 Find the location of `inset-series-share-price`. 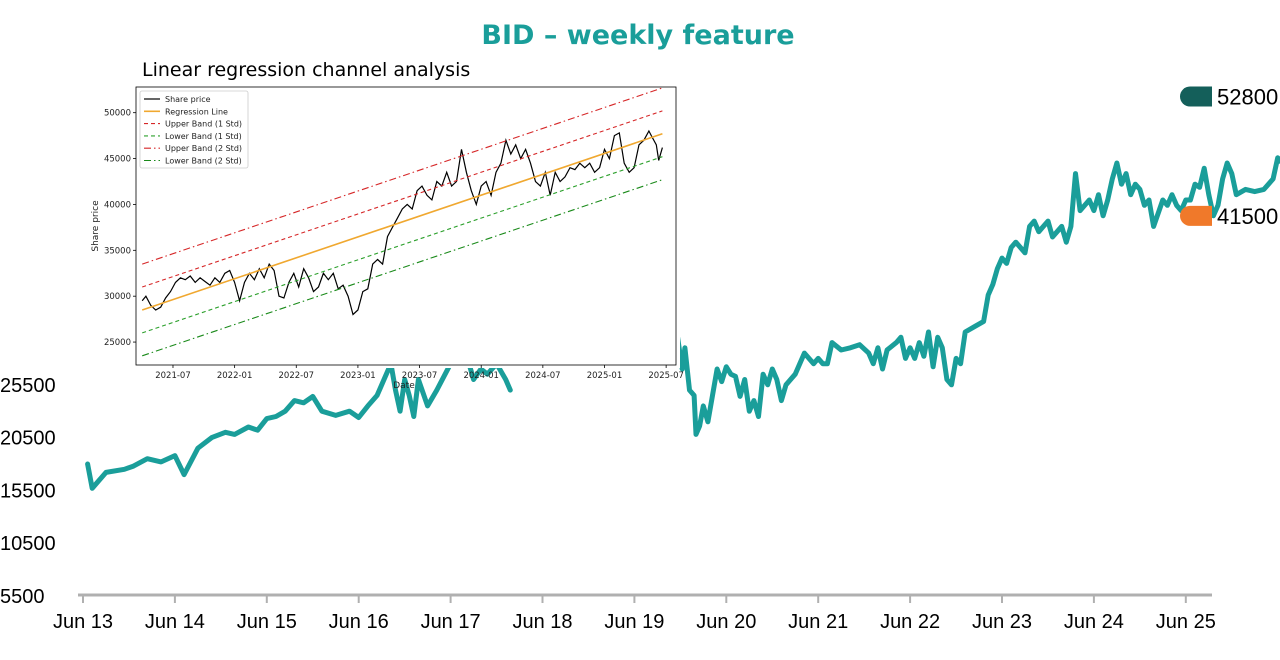

inset-series-share-price is located at coordinates (402, 222).